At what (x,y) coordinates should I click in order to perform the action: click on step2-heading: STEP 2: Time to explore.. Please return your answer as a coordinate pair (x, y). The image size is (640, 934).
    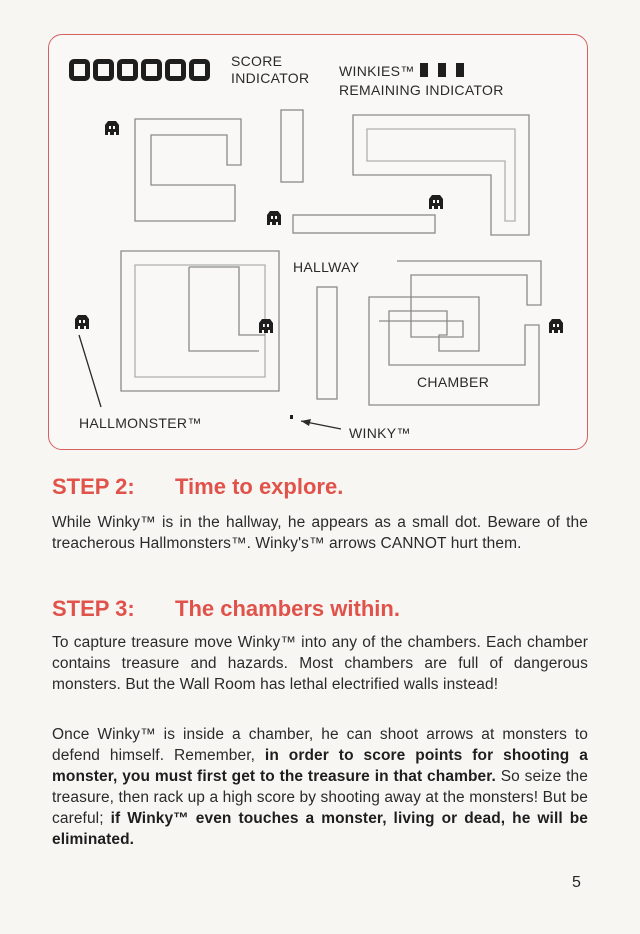
    Looking at the image, I should click on (197, 487).